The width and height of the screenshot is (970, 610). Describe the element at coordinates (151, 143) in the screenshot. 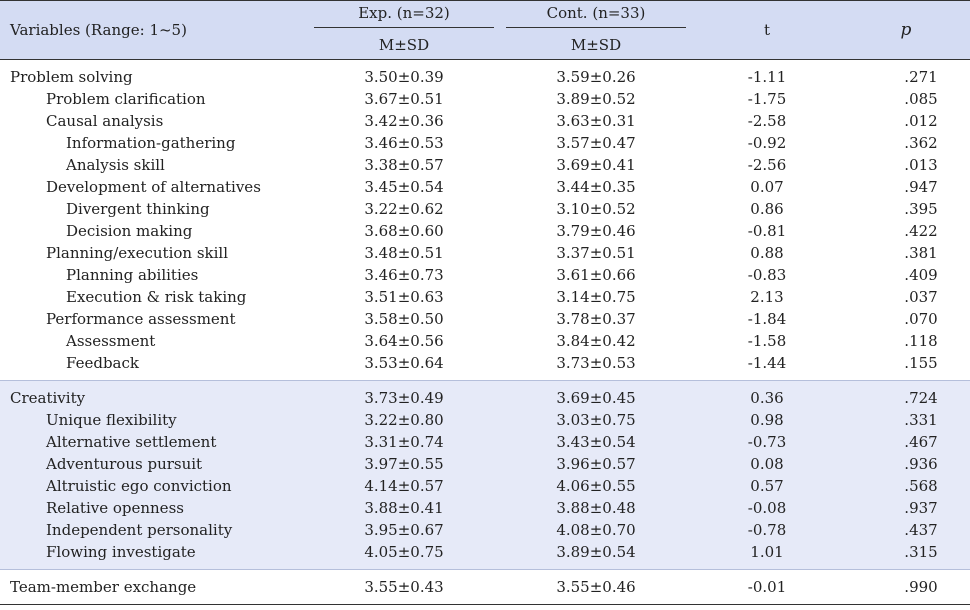

I see `variable-name: Information-gathering` at that location.